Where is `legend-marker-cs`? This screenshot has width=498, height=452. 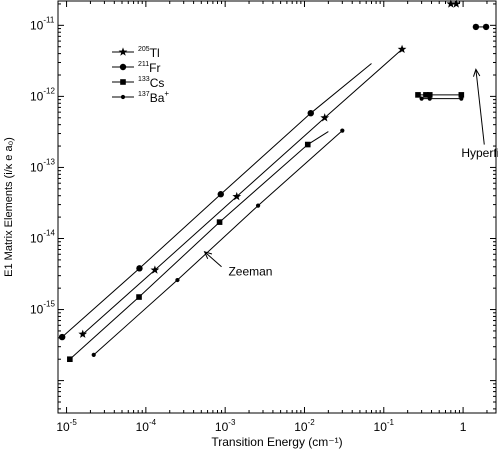 legend-marker-cs is located at coordinates (123, 82).